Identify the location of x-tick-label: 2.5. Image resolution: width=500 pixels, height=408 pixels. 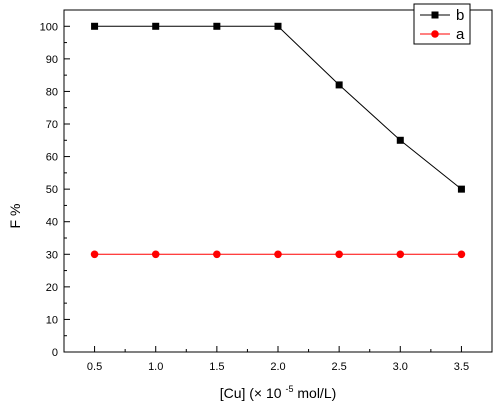
(338, 367).